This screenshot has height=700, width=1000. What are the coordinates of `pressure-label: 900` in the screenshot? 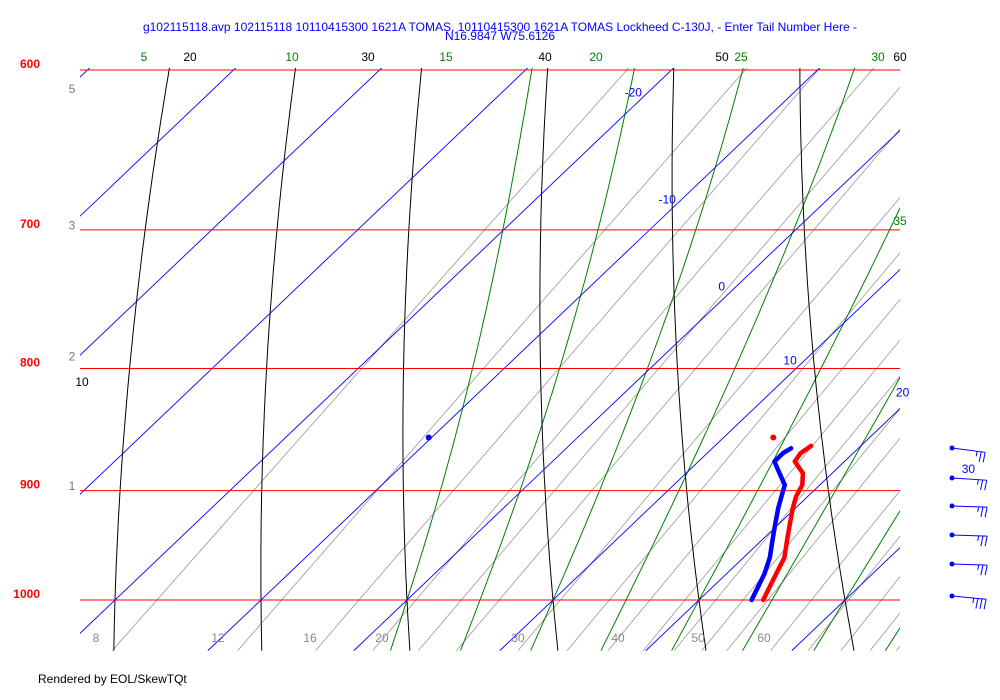 It's located at (30, 485).